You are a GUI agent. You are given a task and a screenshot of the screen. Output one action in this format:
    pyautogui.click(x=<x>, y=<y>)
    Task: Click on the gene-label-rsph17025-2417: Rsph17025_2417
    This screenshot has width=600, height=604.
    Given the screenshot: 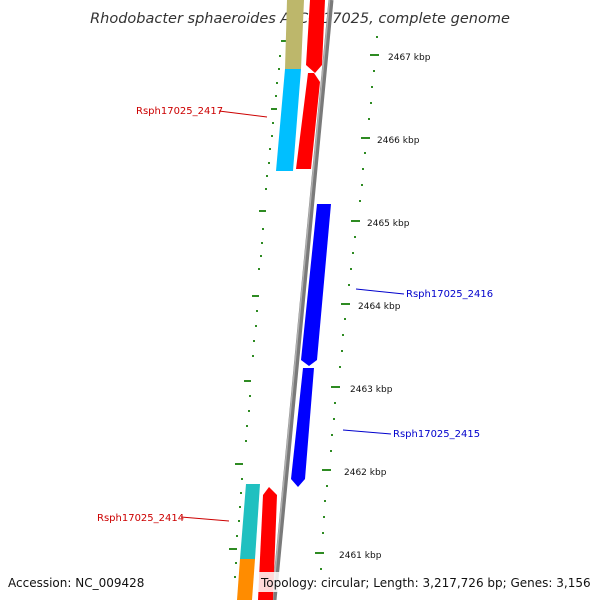 What is the action you would take?
    pyautogui.click(x=202, y=112)
    